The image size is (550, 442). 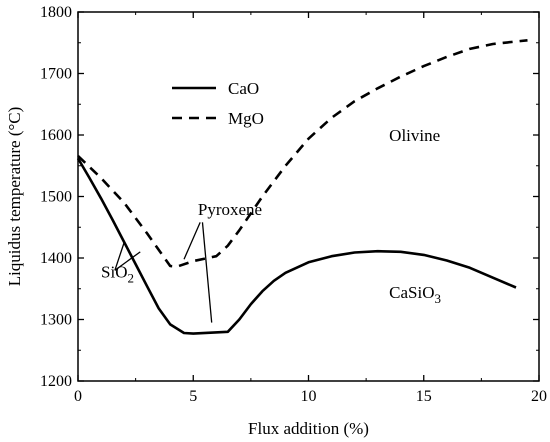 What do you see at coordinates (56, 74) in the screenshot?
I see `y-tick-label-1700: 1700` at bounding box center [56, 74].